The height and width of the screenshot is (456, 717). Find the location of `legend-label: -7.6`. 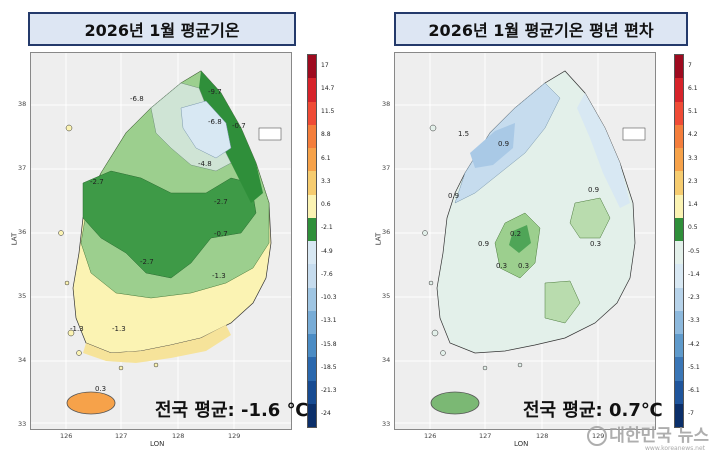

legend-label: -7.6 is located at coordinates (327, 274).